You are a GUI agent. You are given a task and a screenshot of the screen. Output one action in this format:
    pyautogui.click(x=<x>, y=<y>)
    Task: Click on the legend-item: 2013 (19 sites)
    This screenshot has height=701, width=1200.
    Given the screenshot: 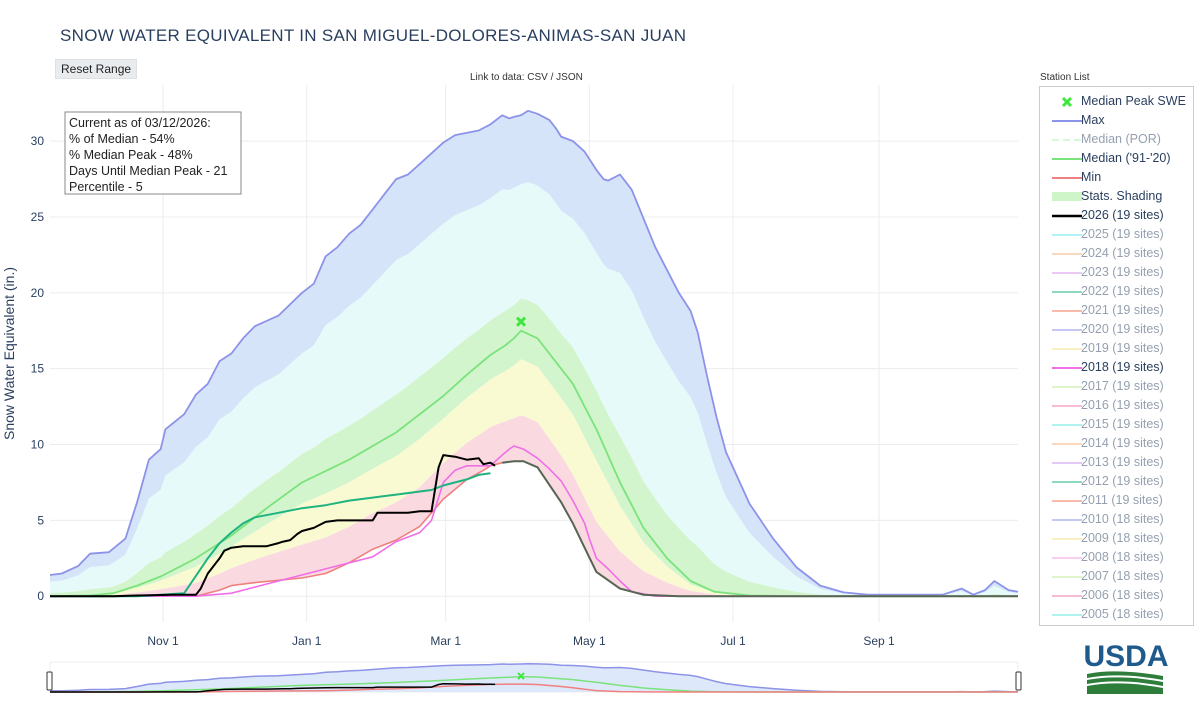 What is the action you would take?
    pyautogui.click(x=1116, y=462)
    